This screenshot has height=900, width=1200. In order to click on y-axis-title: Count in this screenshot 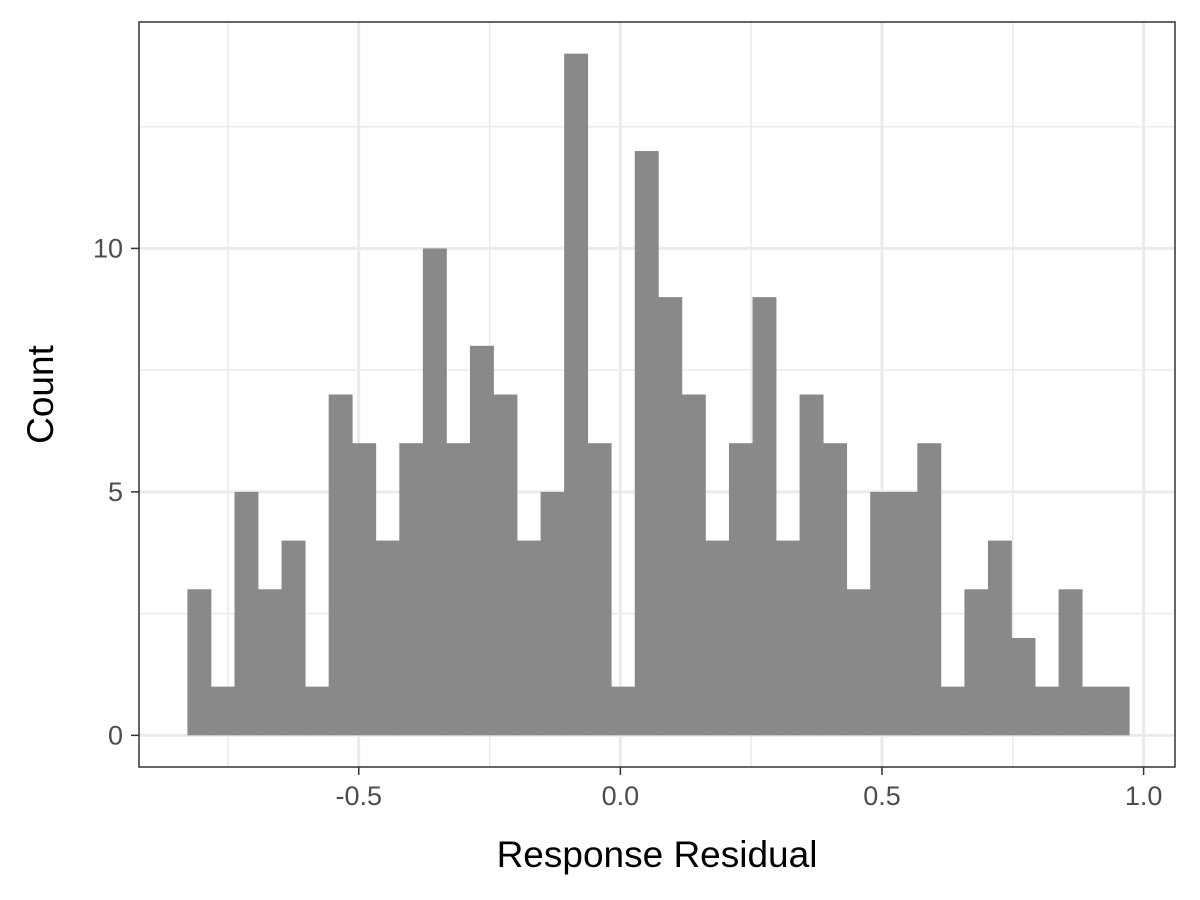, I will do `click(40, 393)`.